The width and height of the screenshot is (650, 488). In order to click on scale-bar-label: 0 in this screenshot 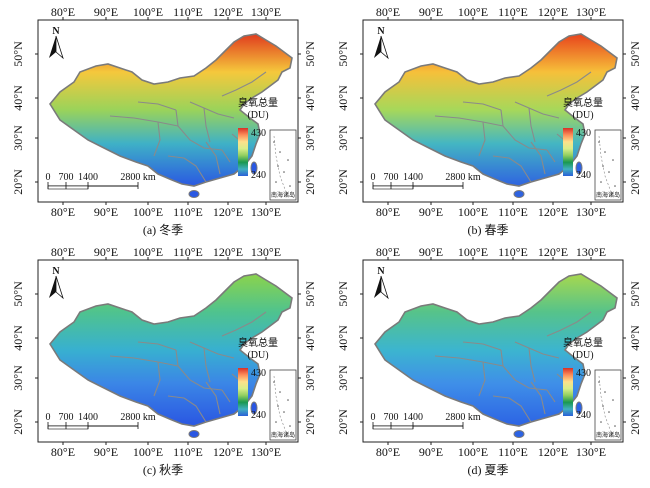, I will do `click(48, 417)`.